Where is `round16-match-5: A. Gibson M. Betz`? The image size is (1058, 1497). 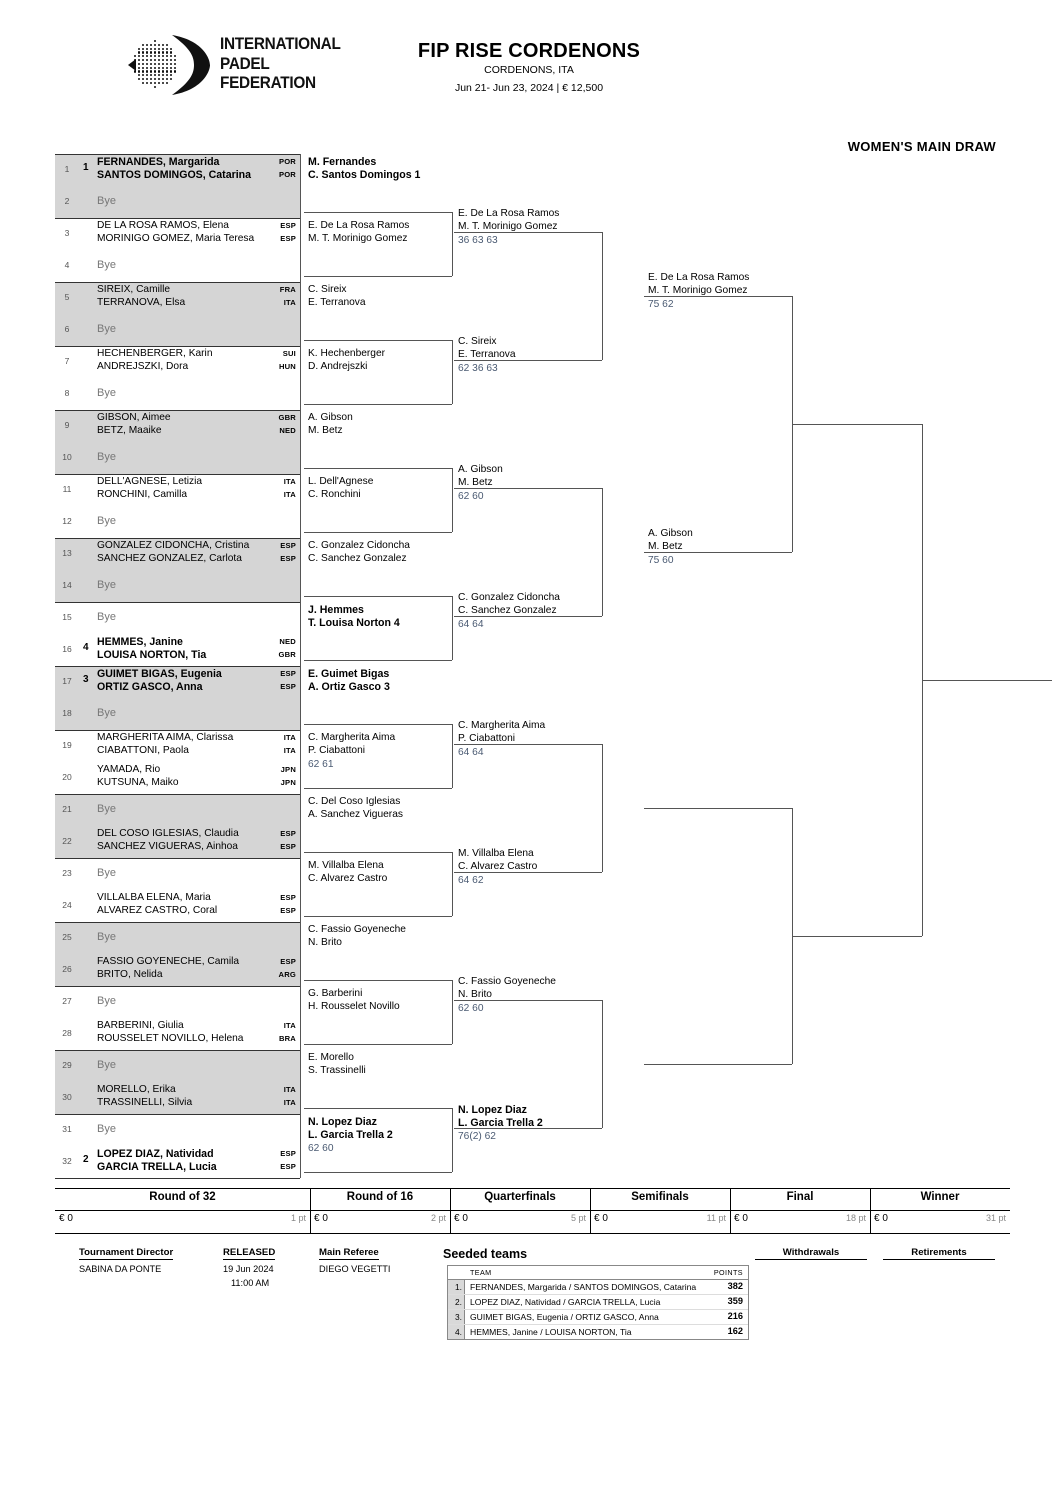 round16-match-5: A. Gibson M. Betz is located at coordinates (378, 425).